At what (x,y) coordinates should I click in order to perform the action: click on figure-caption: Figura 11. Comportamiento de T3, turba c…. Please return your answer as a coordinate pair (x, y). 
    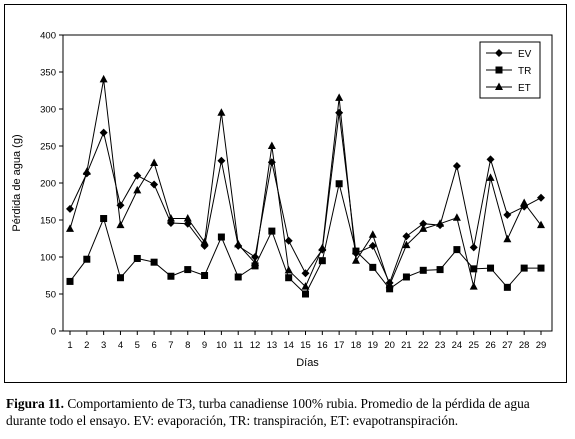
    Looking at the image, I should click on (287, 412).